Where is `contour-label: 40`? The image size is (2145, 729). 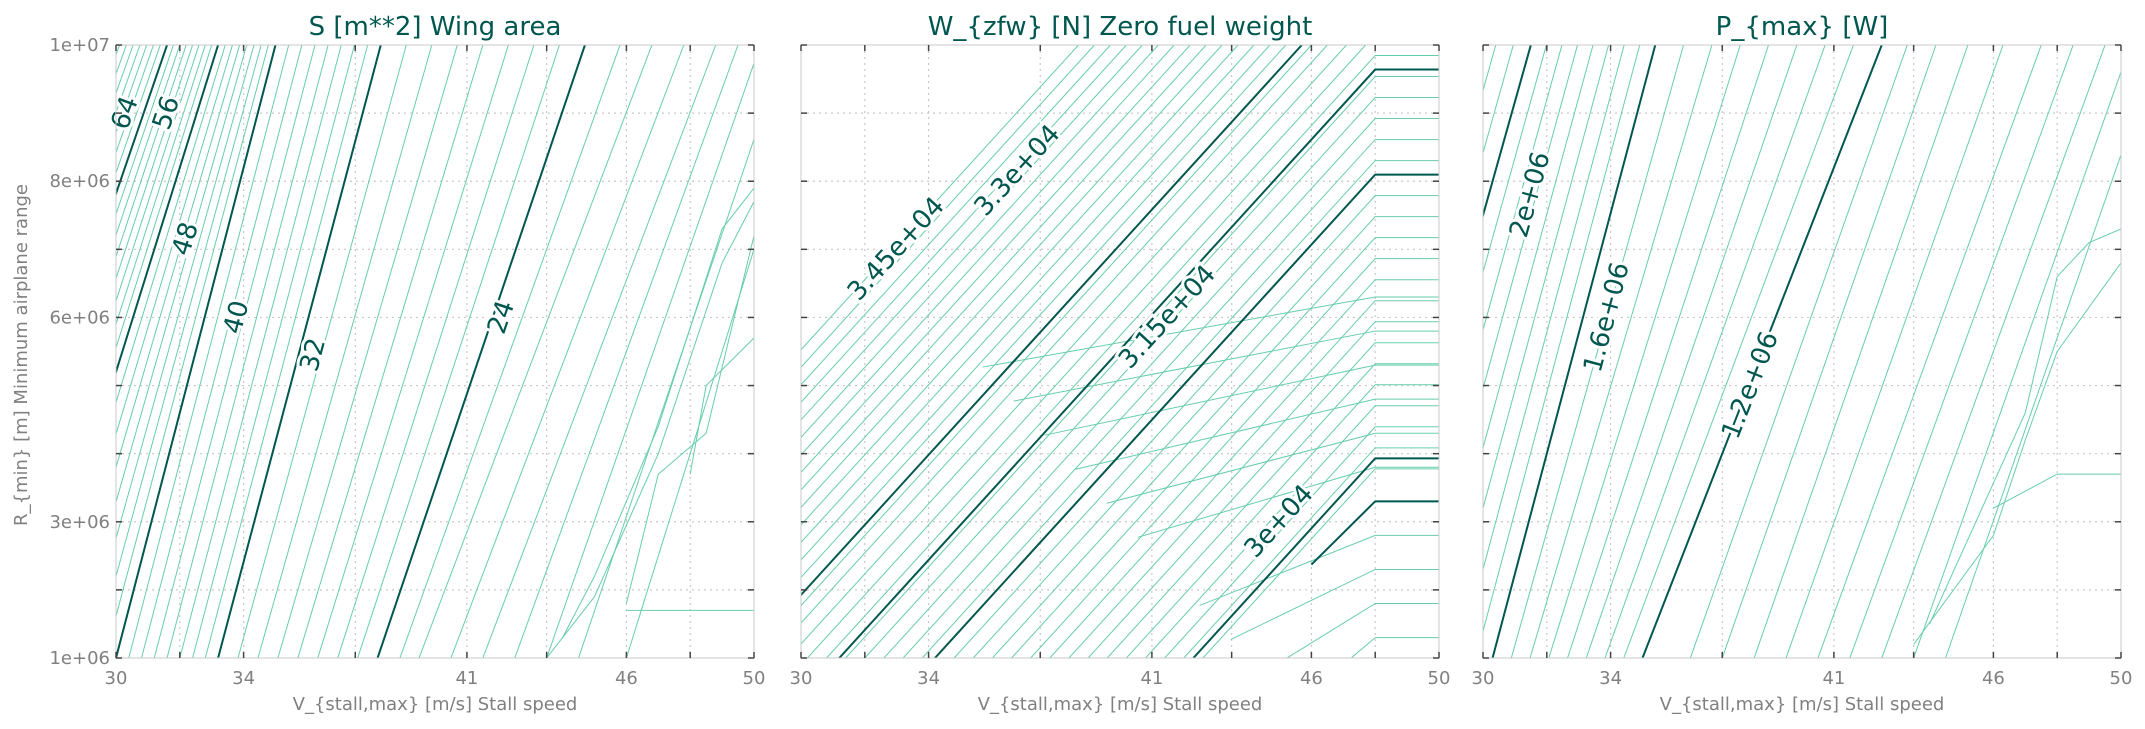
contour-label: 40 is located at coordinates (236, 318).